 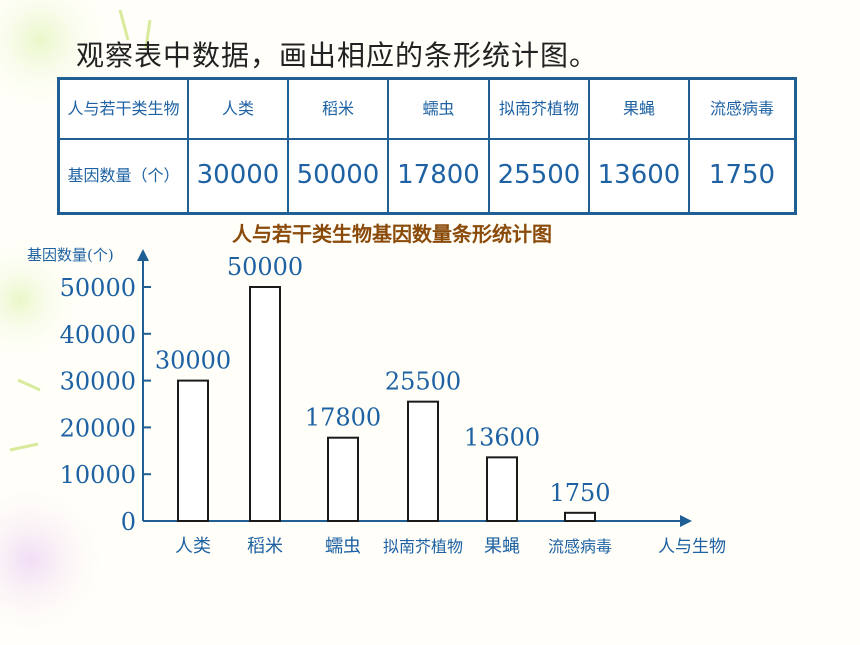 I want to click on page-heading: 观察表中数据，画出相应的条形统计图。, so click(x=337, y=55).